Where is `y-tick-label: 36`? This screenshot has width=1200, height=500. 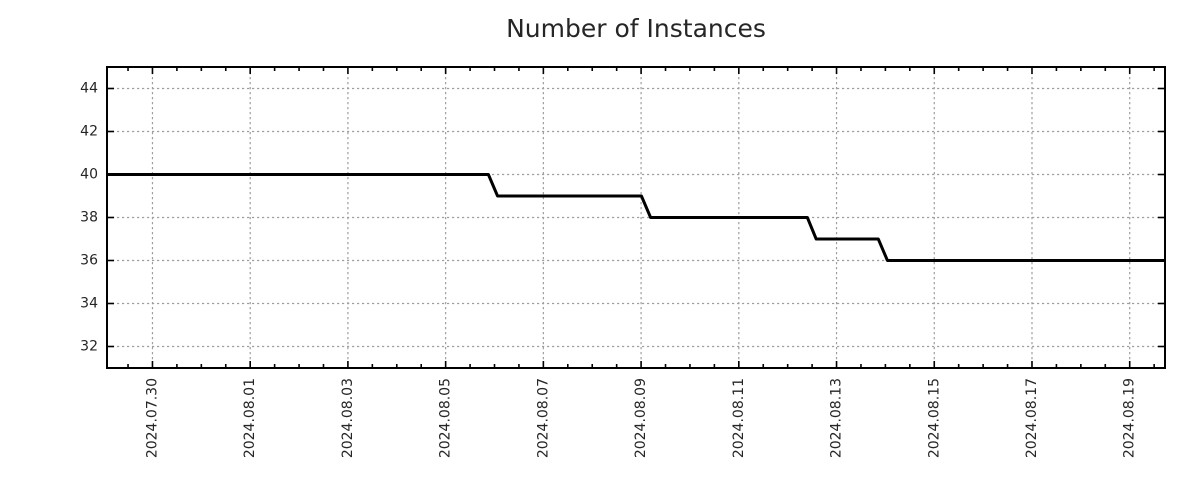 y-tick-label: 36 is located at coordinates (89, 261).